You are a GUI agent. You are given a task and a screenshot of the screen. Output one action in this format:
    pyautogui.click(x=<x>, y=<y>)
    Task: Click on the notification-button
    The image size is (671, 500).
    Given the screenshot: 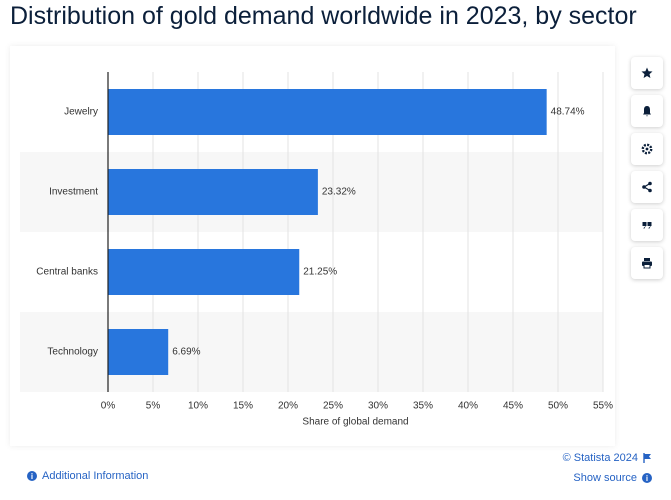 What is the action you would take?
    pyautogui.click(x=647, y=111)
    